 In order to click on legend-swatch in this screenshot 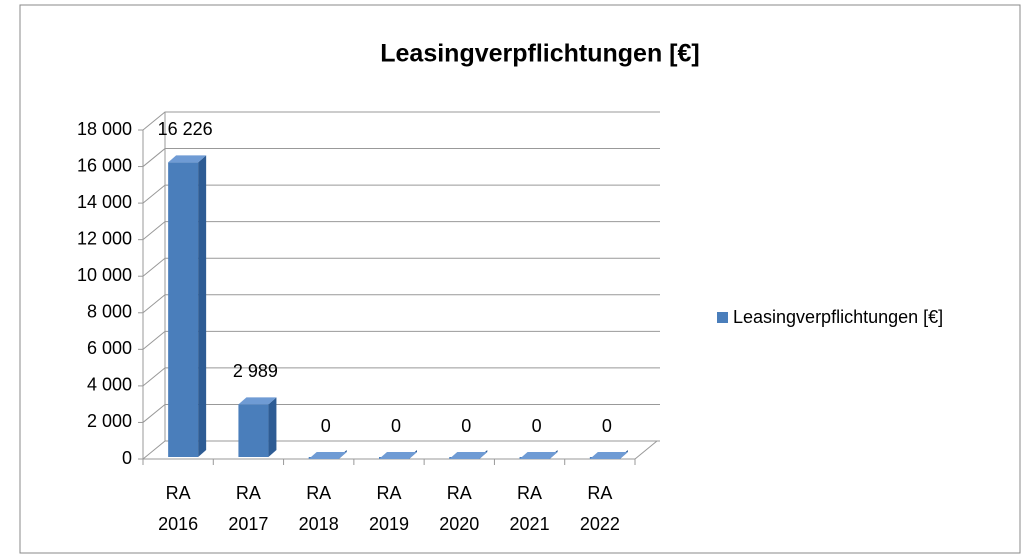, I will do `click(722, 317)`.